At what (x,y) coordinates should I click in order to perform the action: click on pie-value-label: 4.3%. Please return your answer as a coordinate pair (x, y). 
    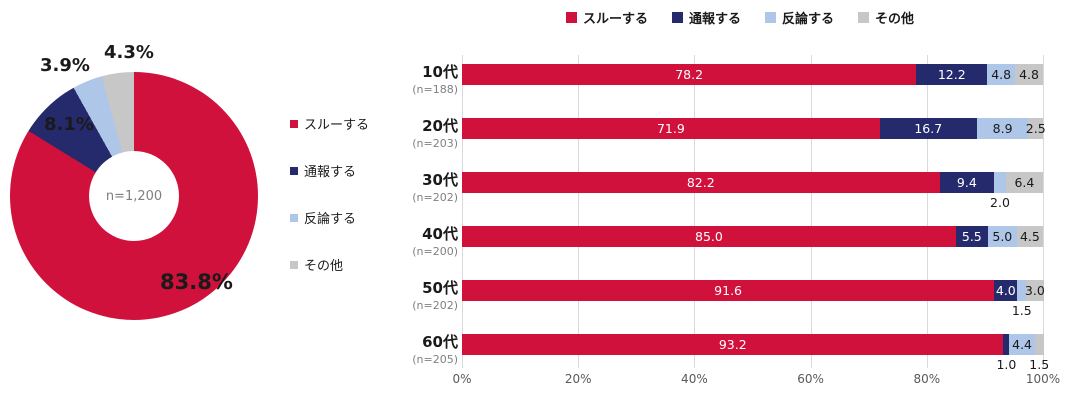
    Looking at the image, I should click on (129, 52).